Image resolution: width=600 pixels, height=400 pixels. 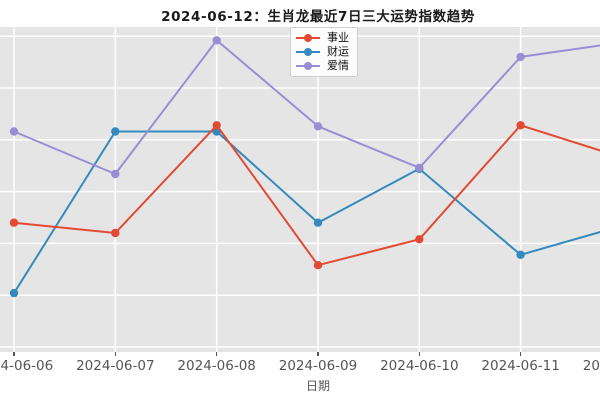 I want to click on x-axis-tick-label: 2024-06-09, so click(x=318, y=366).